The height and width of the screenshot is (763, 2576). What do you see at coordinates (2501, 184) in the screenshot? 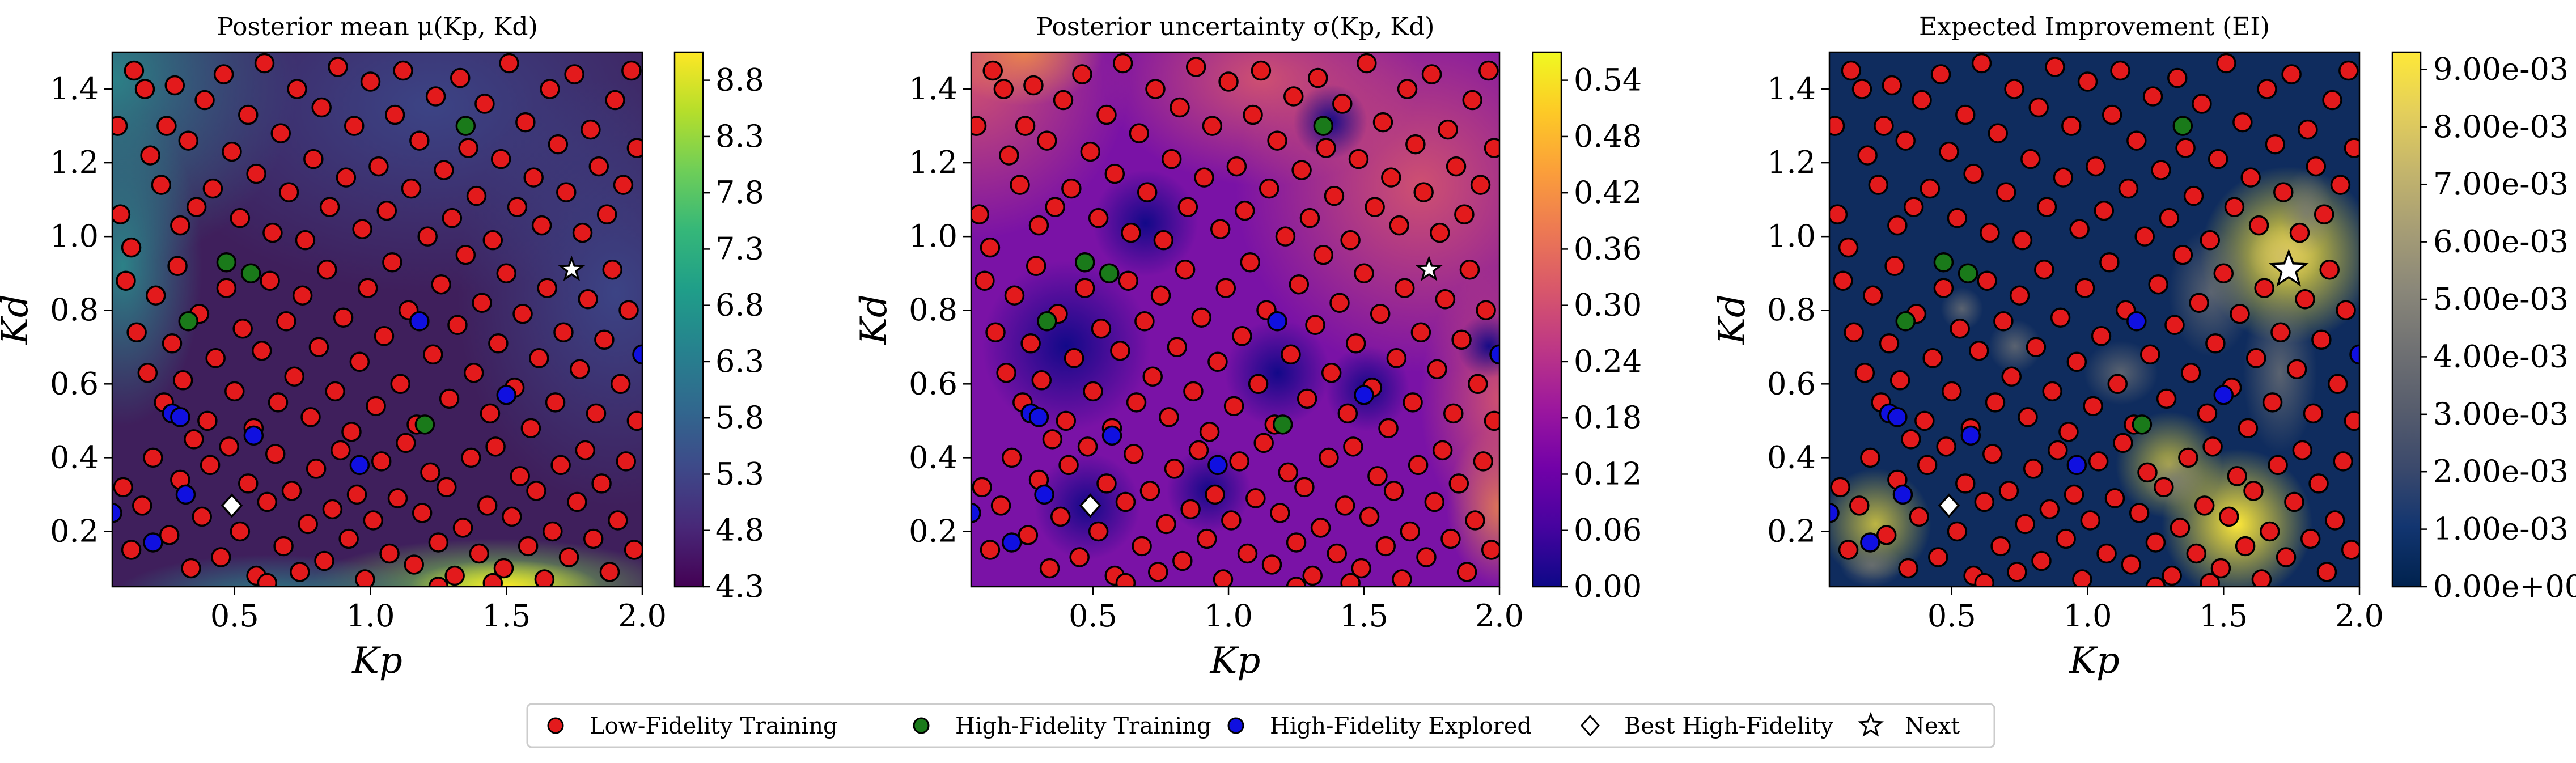
I see `colorbar-tick-label: 7.00e-03` at bounding box center [2501, 184].